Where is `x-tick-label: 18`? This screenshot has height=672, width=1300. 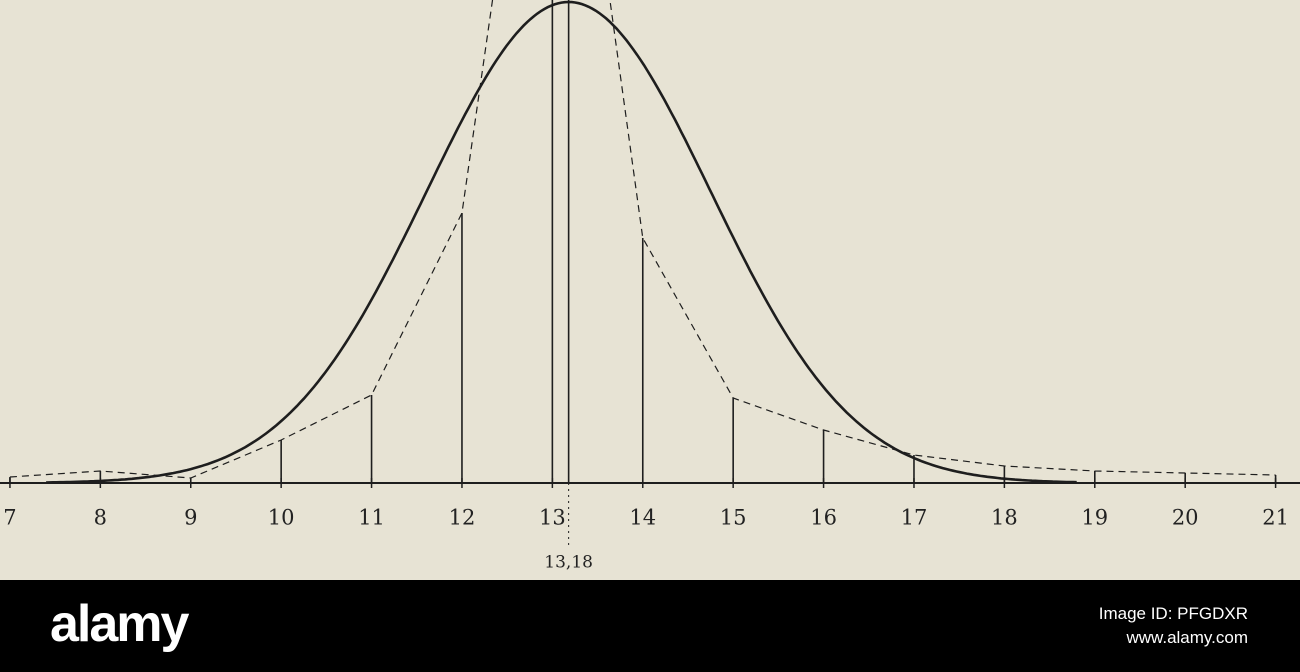 x-tick-label: 18 is located at coordinates (1004, 518).